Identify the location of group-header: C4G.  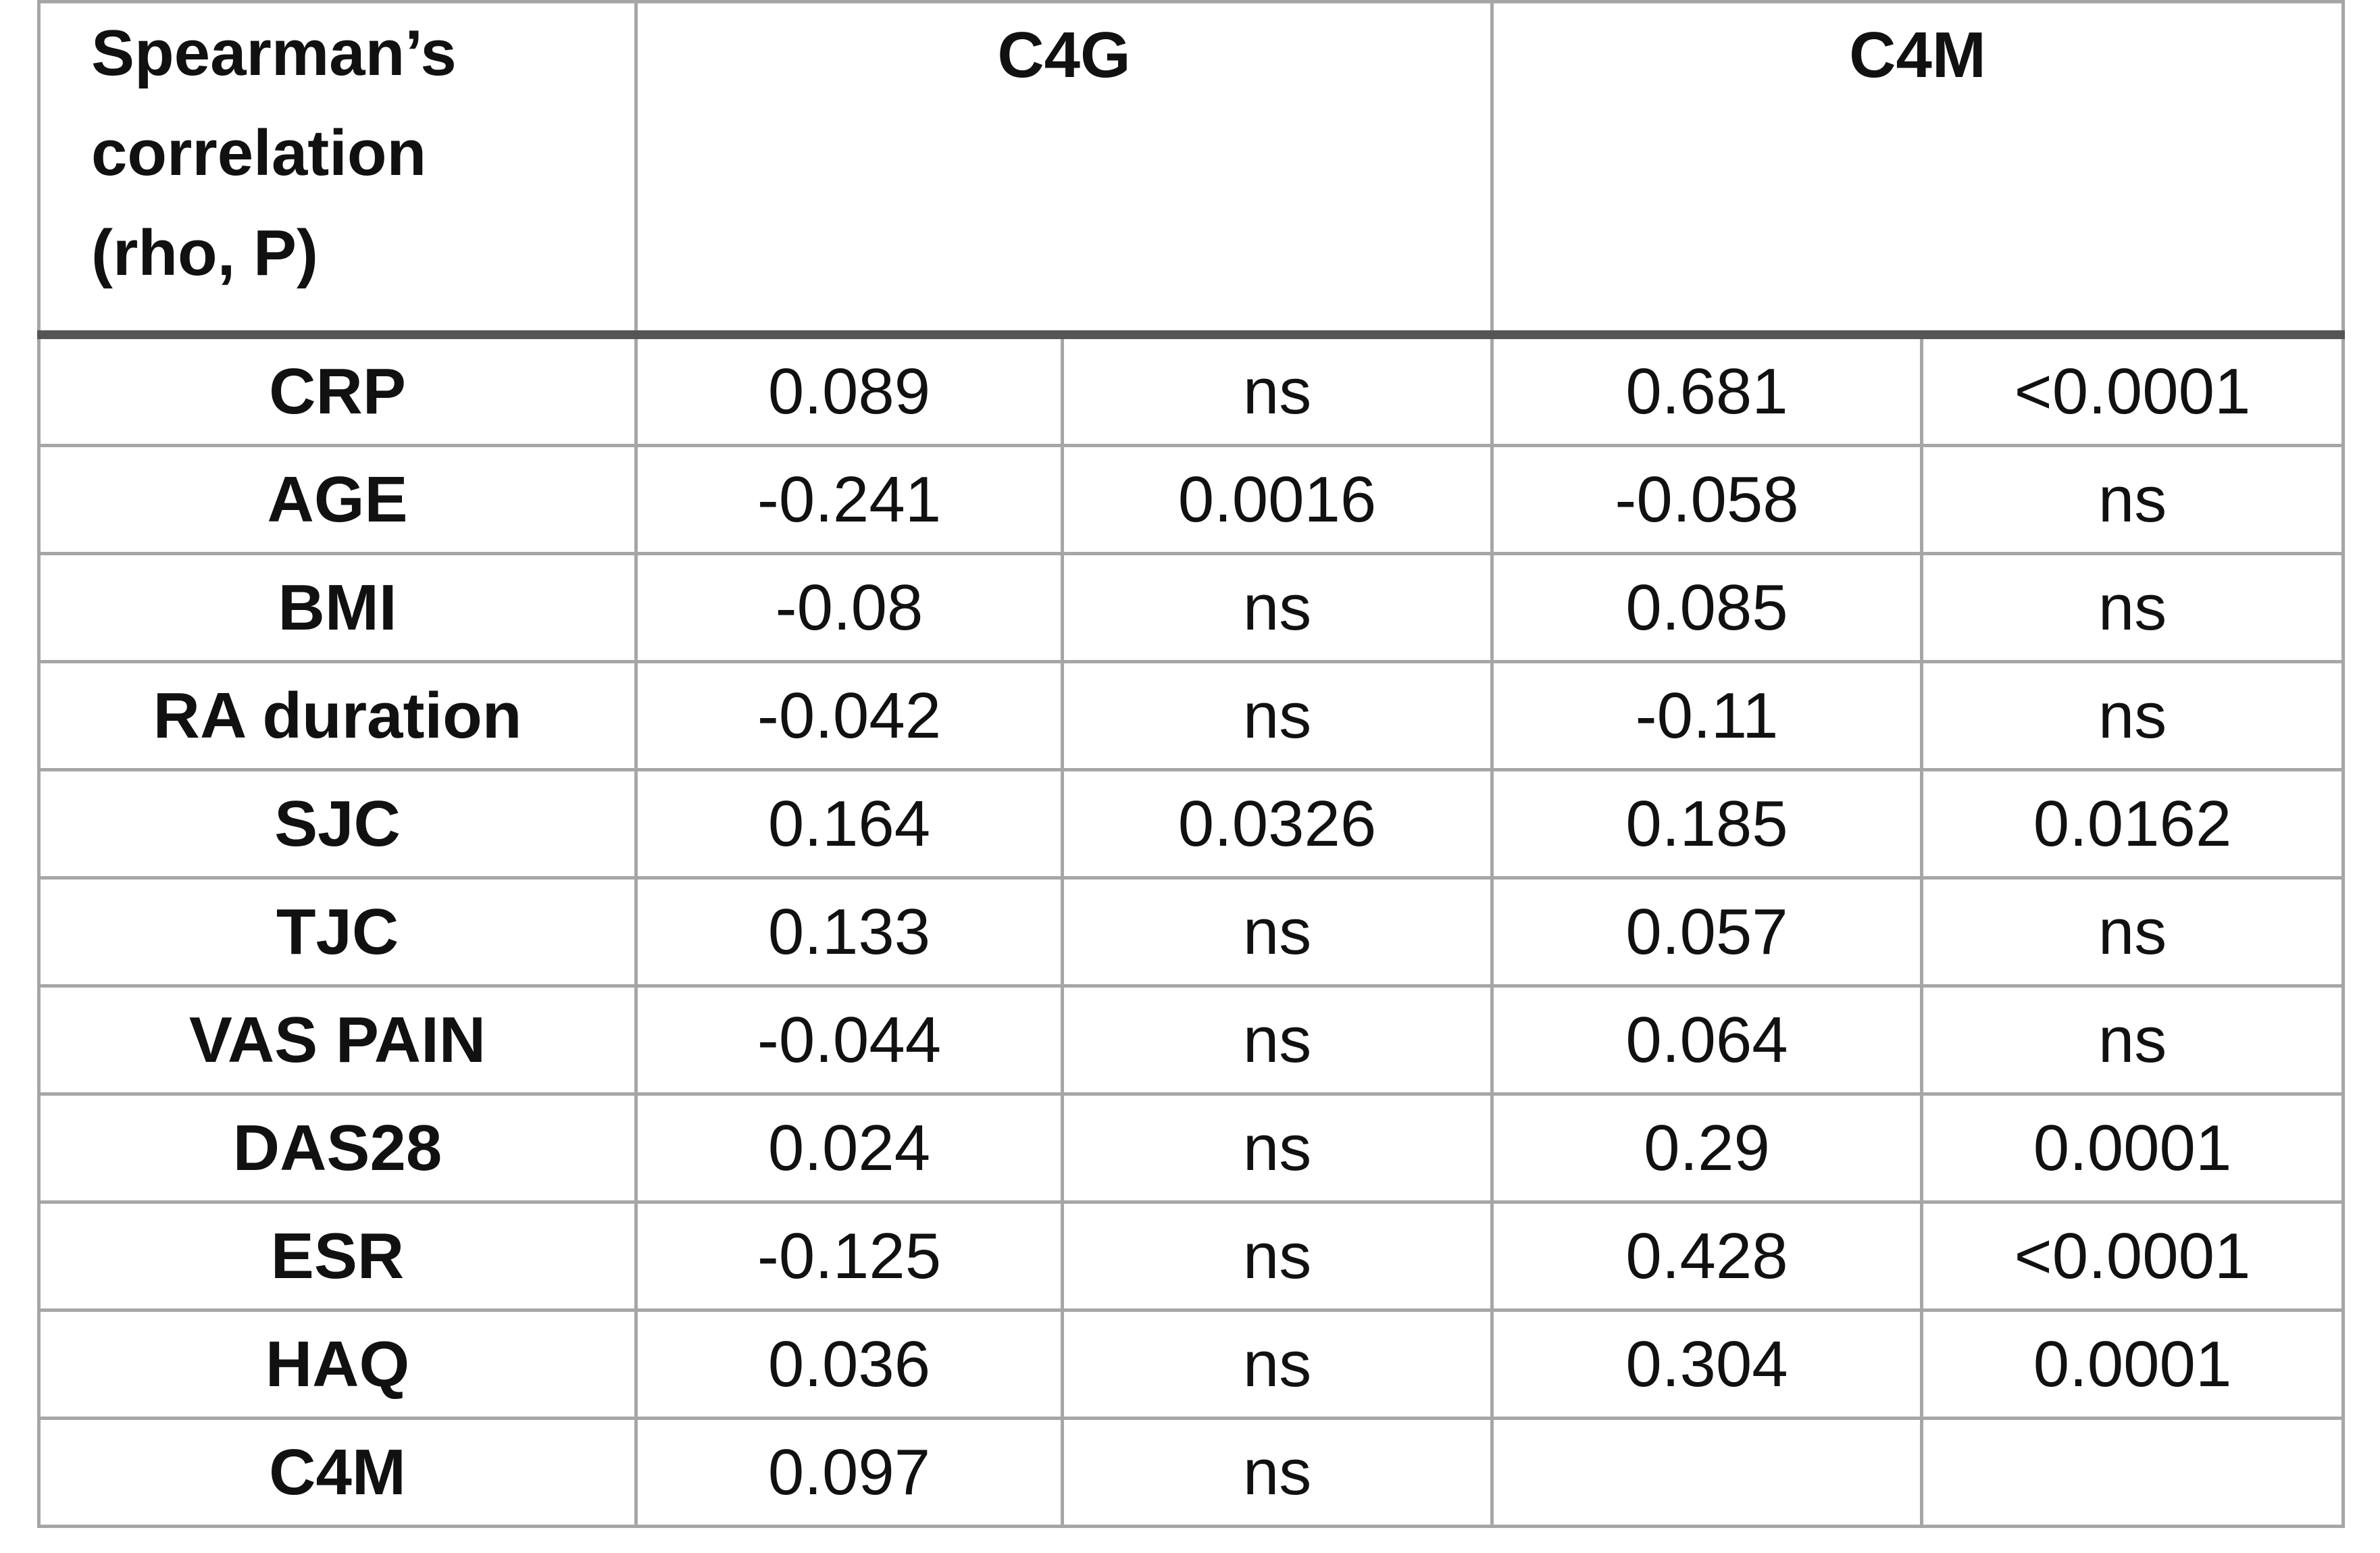
(1064, 168).